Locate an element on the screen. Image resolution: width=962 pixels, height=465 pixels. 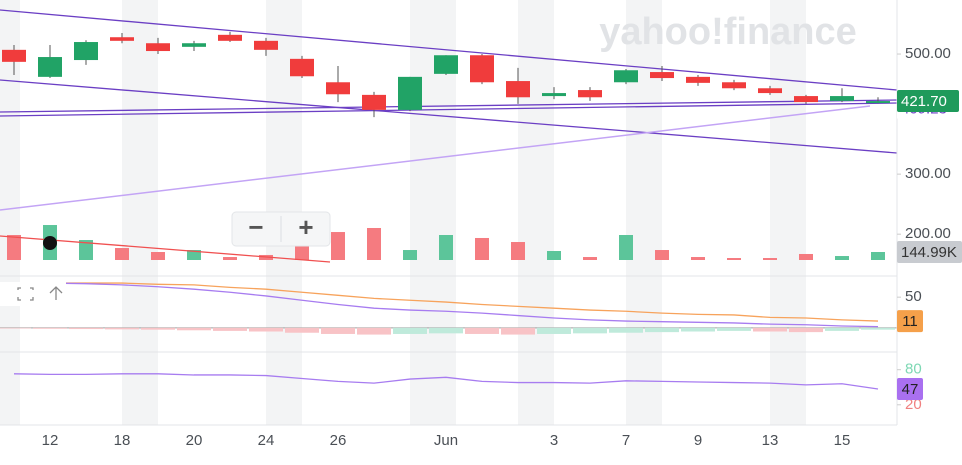
indicator-badge-label: 11 is located at coordinates (910, 321).